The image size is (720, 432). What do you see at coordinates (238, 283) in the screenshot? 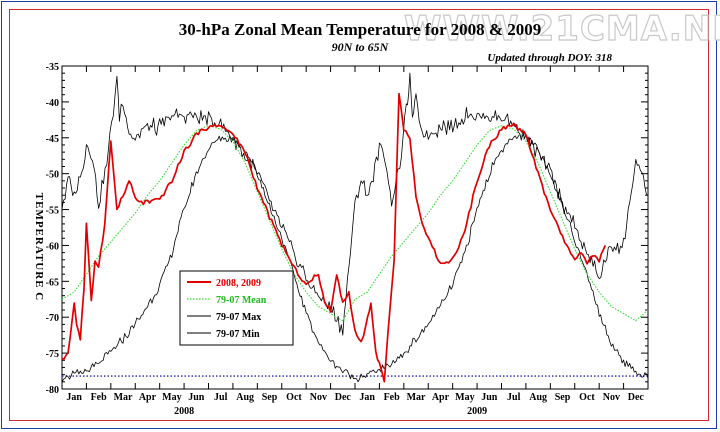
I see `legend-label: 2008, 2009` at bounding box center [238, 283].